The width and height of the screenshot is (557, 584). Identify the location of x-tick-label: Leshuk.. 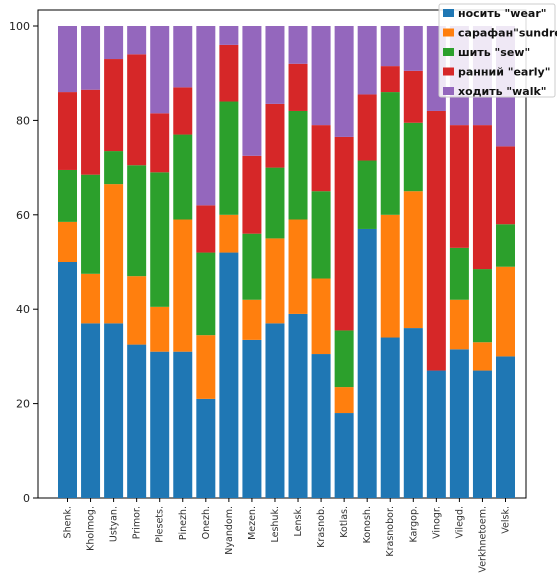
(275, 524).